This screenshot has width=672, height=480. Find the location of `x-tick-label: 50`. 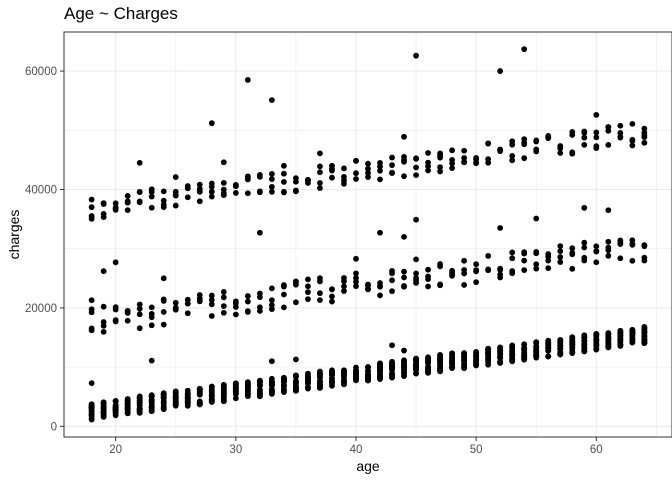

x-tick-label: 50 is located at coordinates (476, 450).